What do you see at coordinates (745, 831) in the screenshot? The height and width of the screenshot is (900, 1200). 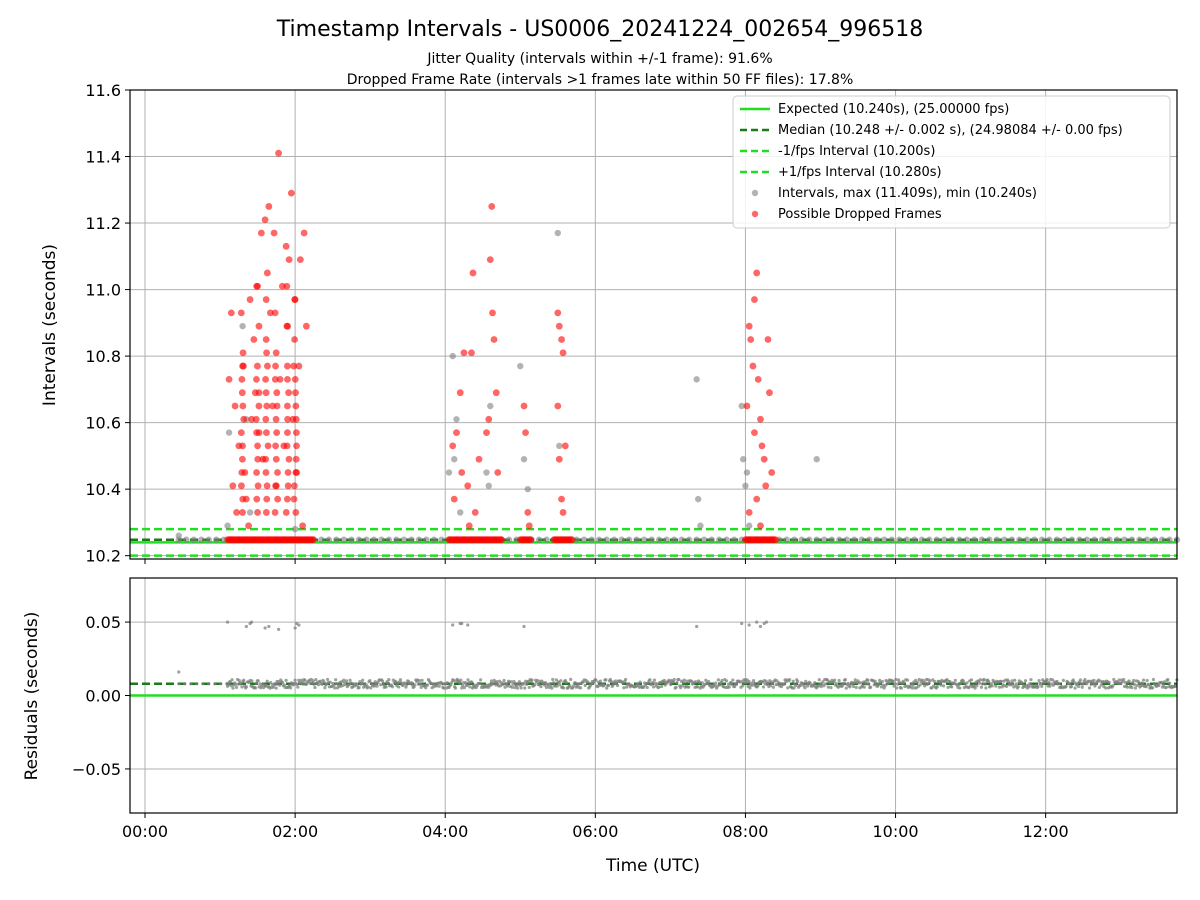 I see `residuals-x-tick-label: 08:00` at bounding box center [745, 831].